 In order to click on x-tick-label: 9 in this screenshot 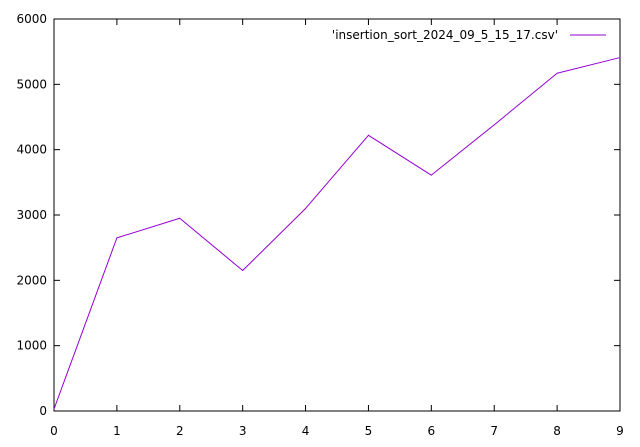, I will do `click(620, 431)`.